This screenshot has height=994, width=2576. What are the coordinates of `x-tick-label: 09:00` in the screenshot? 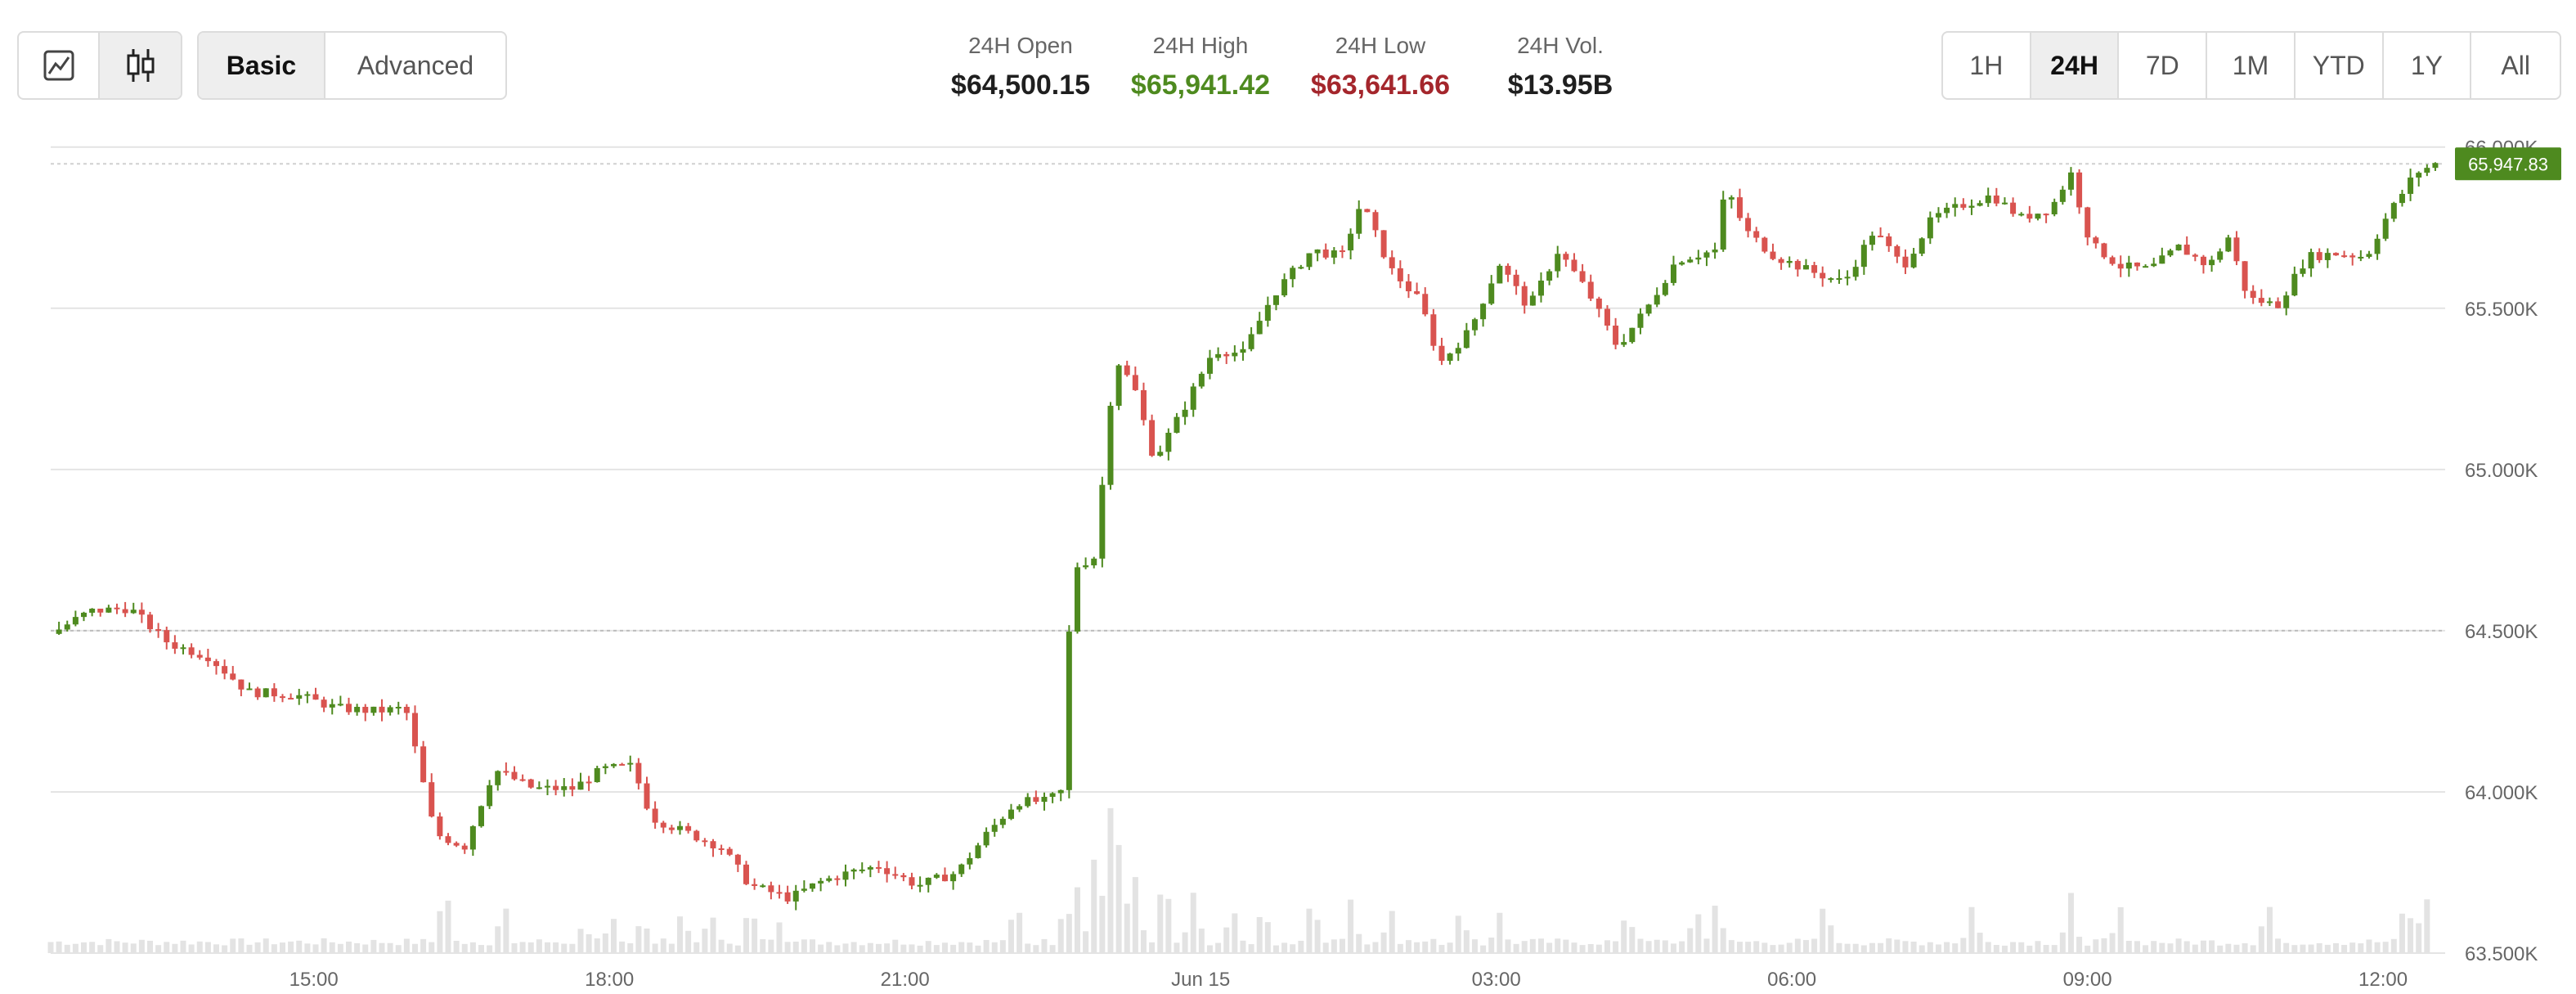 It's located at (2087, 980).